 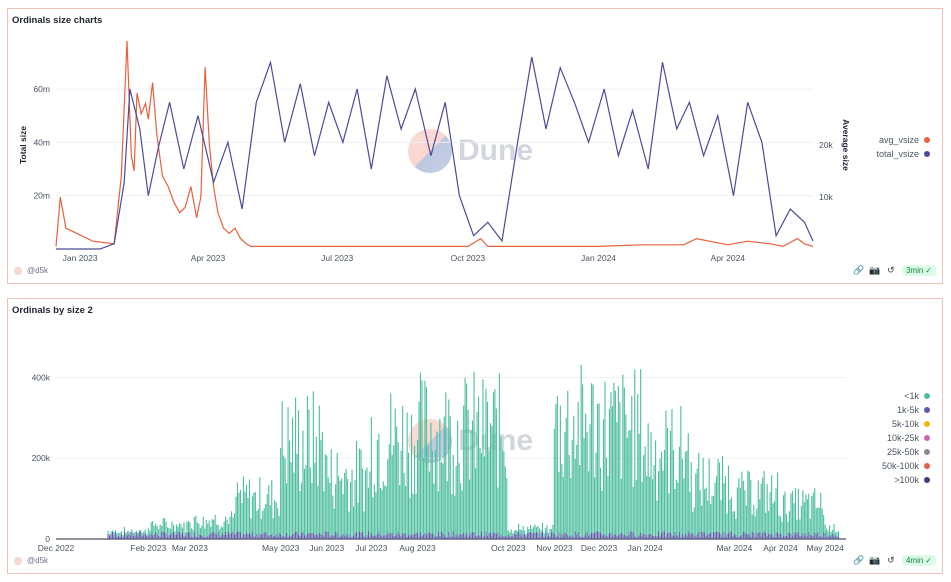 I want to click on legend-item-50k-100k: 50k-100k, so click(x=906, y=466).